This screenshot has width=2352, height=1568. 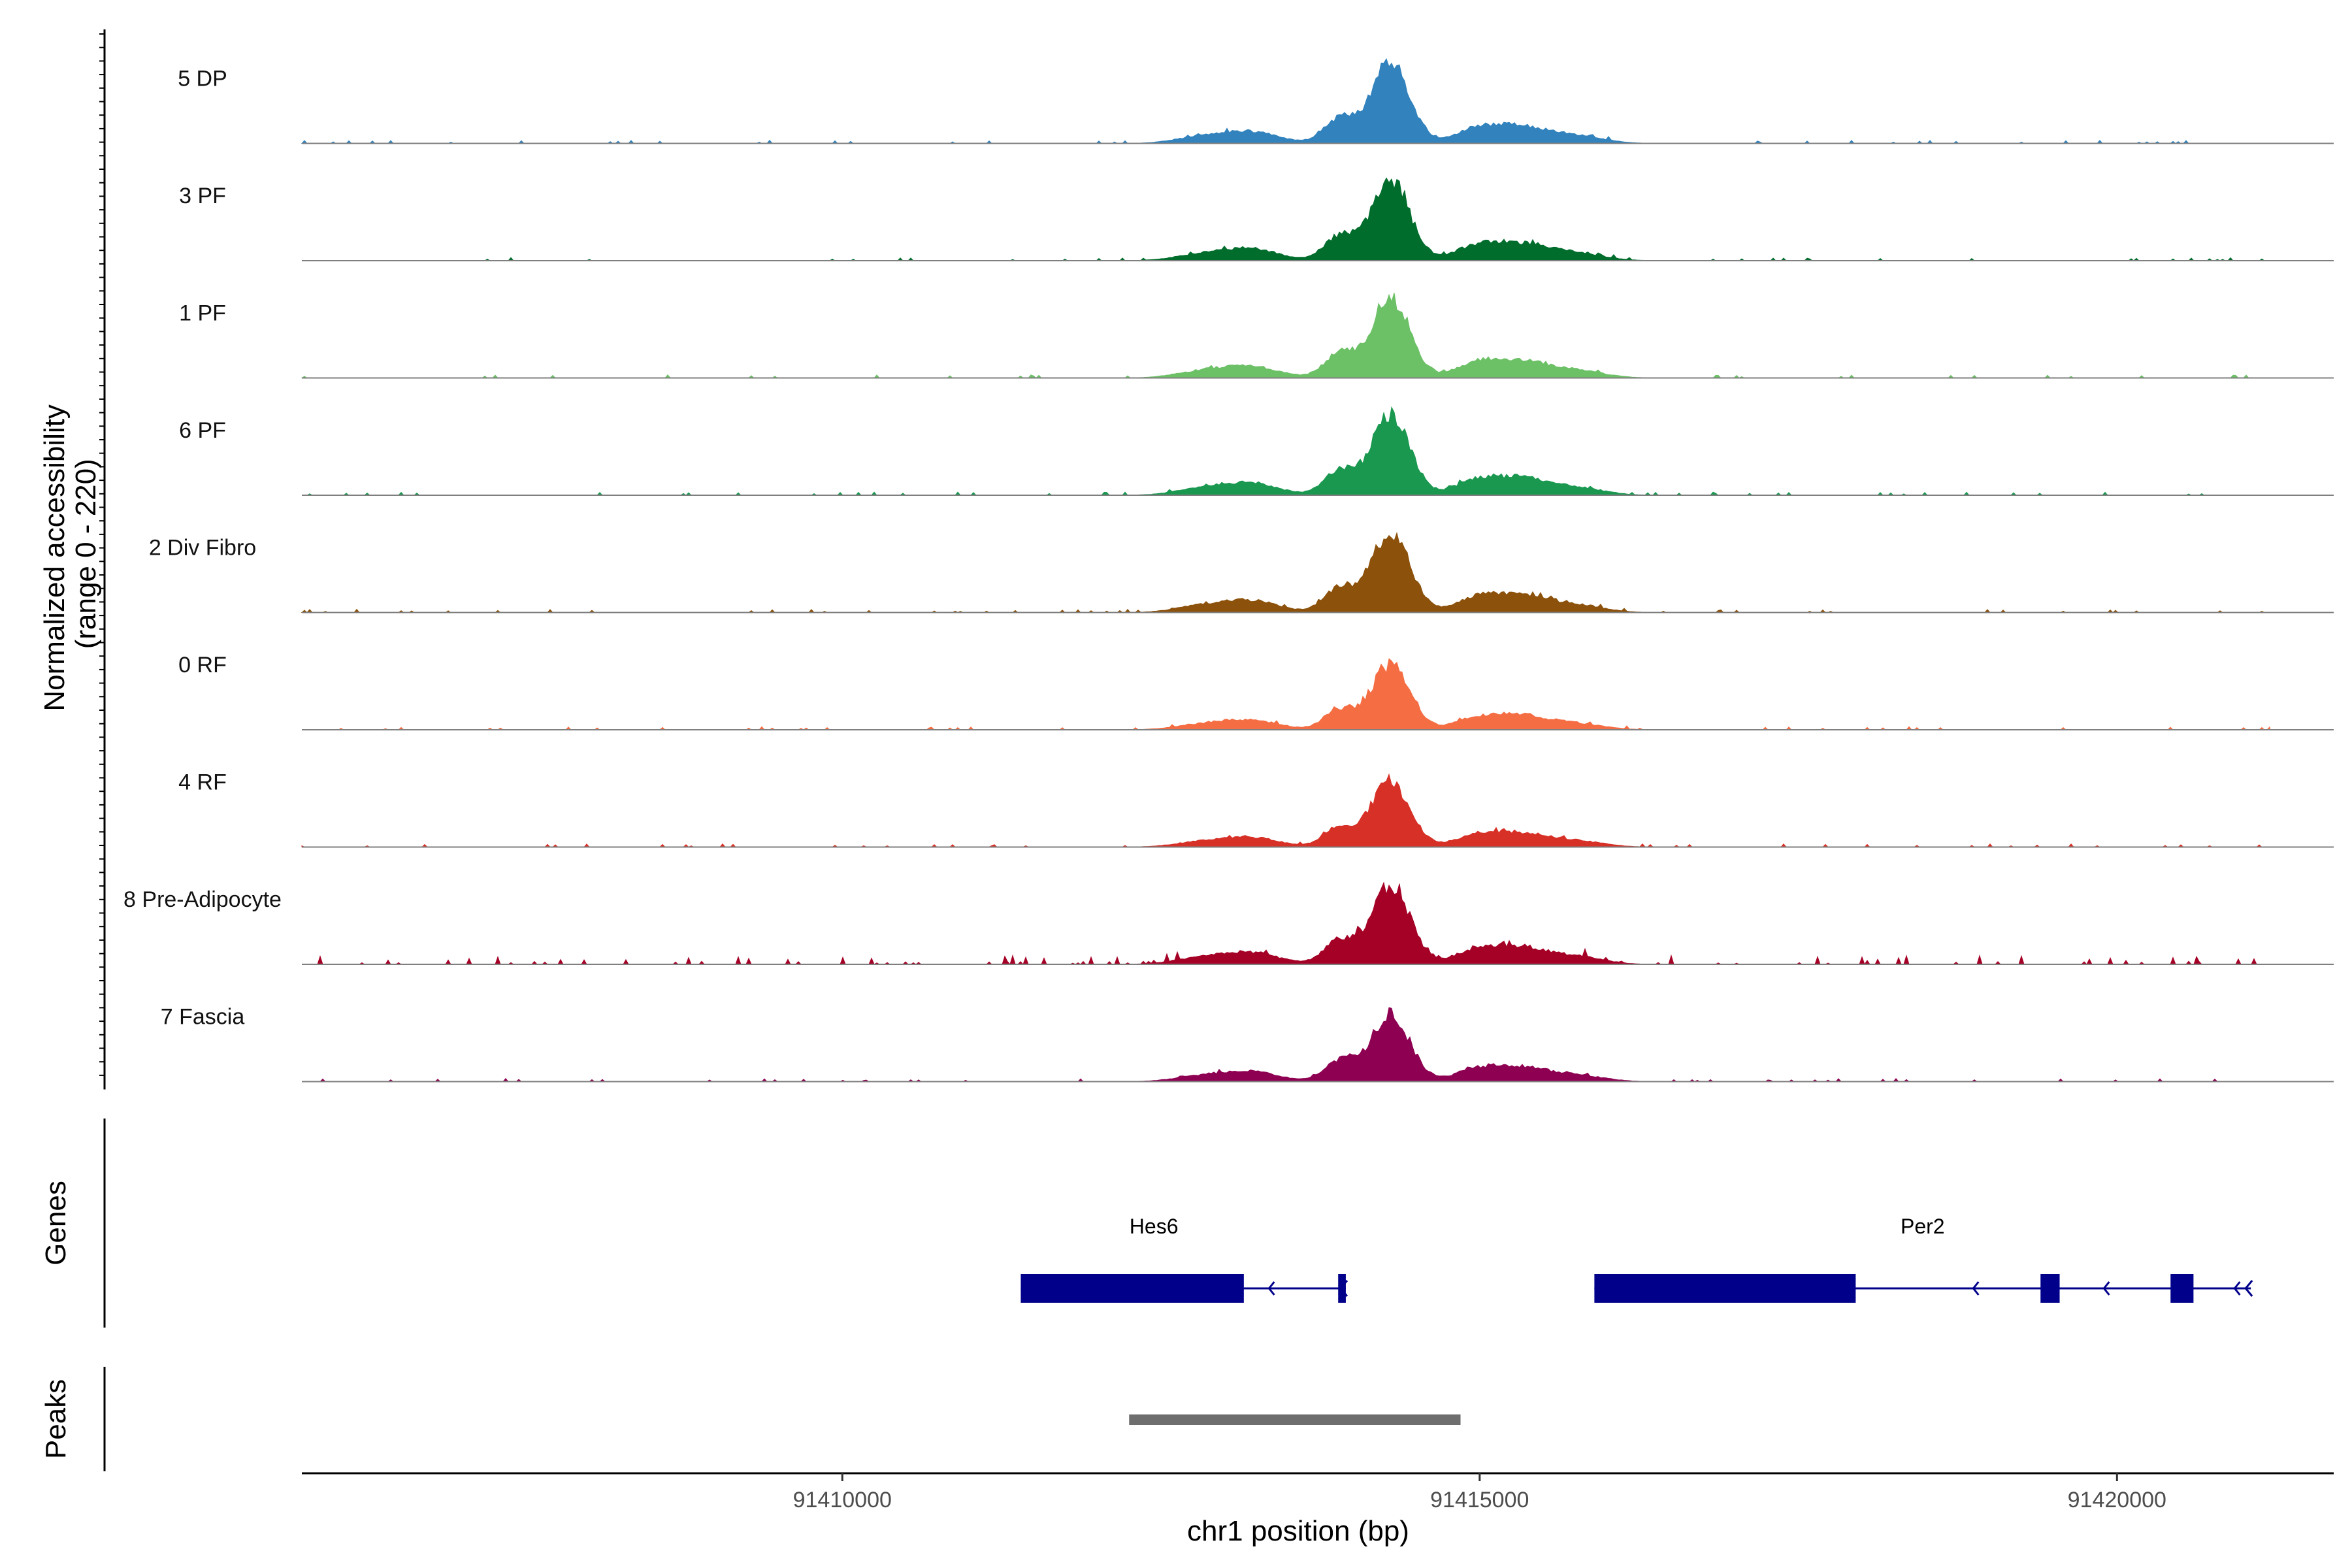 I want to click on gene-label: Per2, so click(x=1923, y=1226).